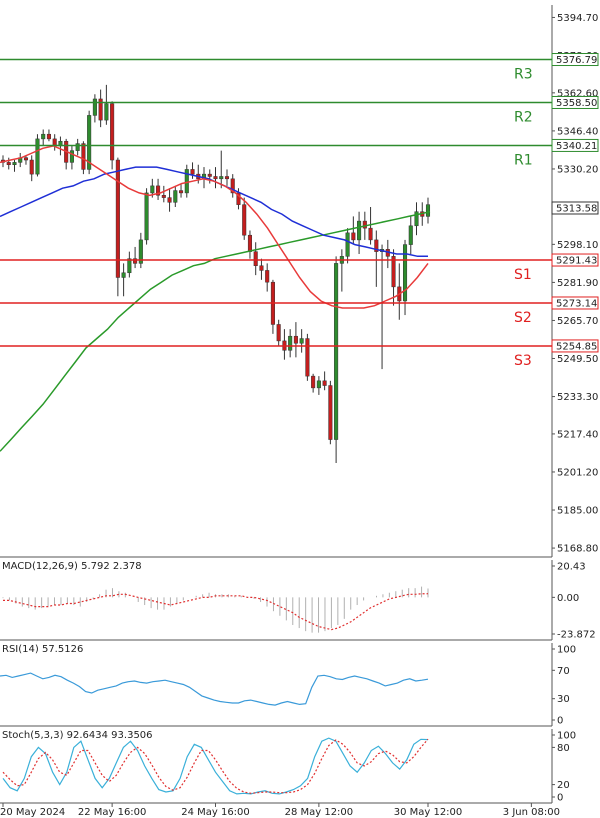 This screenshot has height=818, width=600. What do you see at coordinates (577, 245) in the screenshot?
I see `price-tick-label: 5298.10` at bounding box center [577, 245].